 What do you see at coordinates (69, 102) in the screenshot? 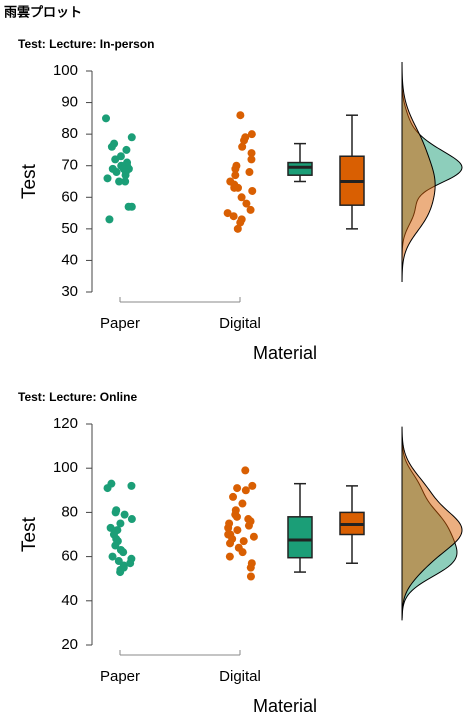
I see `y-tick-label: 90` at bounding box center [69, 102].